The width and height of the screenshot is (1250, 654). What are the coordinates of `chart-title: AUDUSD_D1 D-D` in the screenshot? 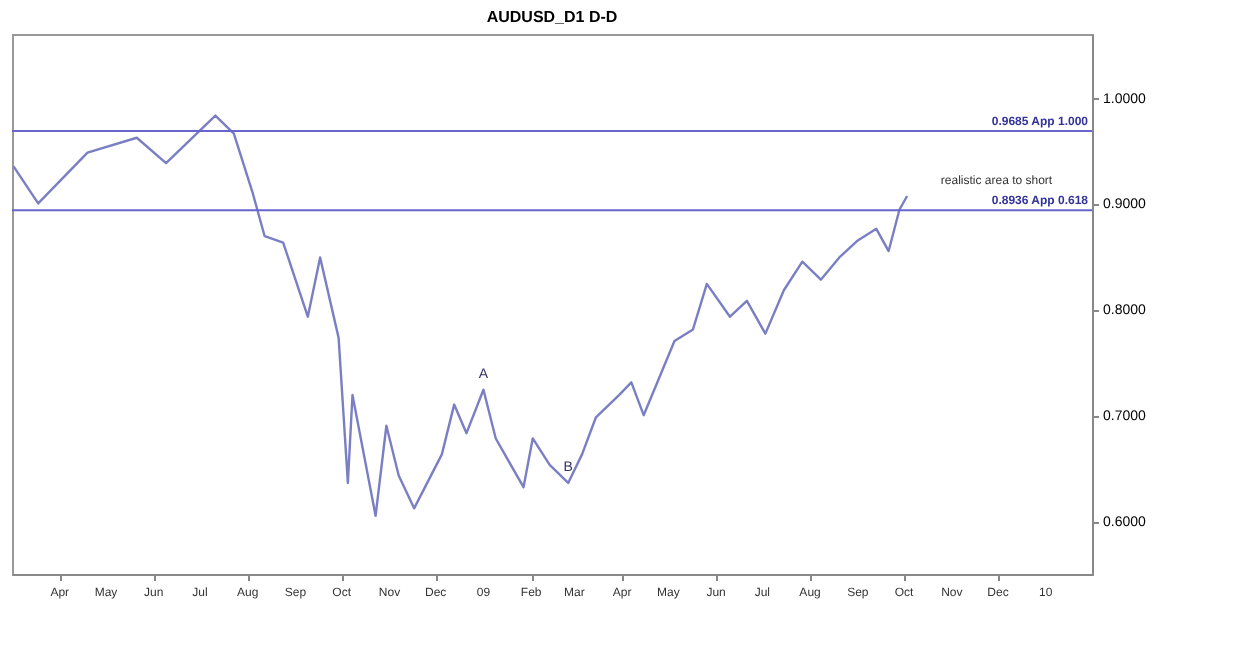 It's located at (552, 17).